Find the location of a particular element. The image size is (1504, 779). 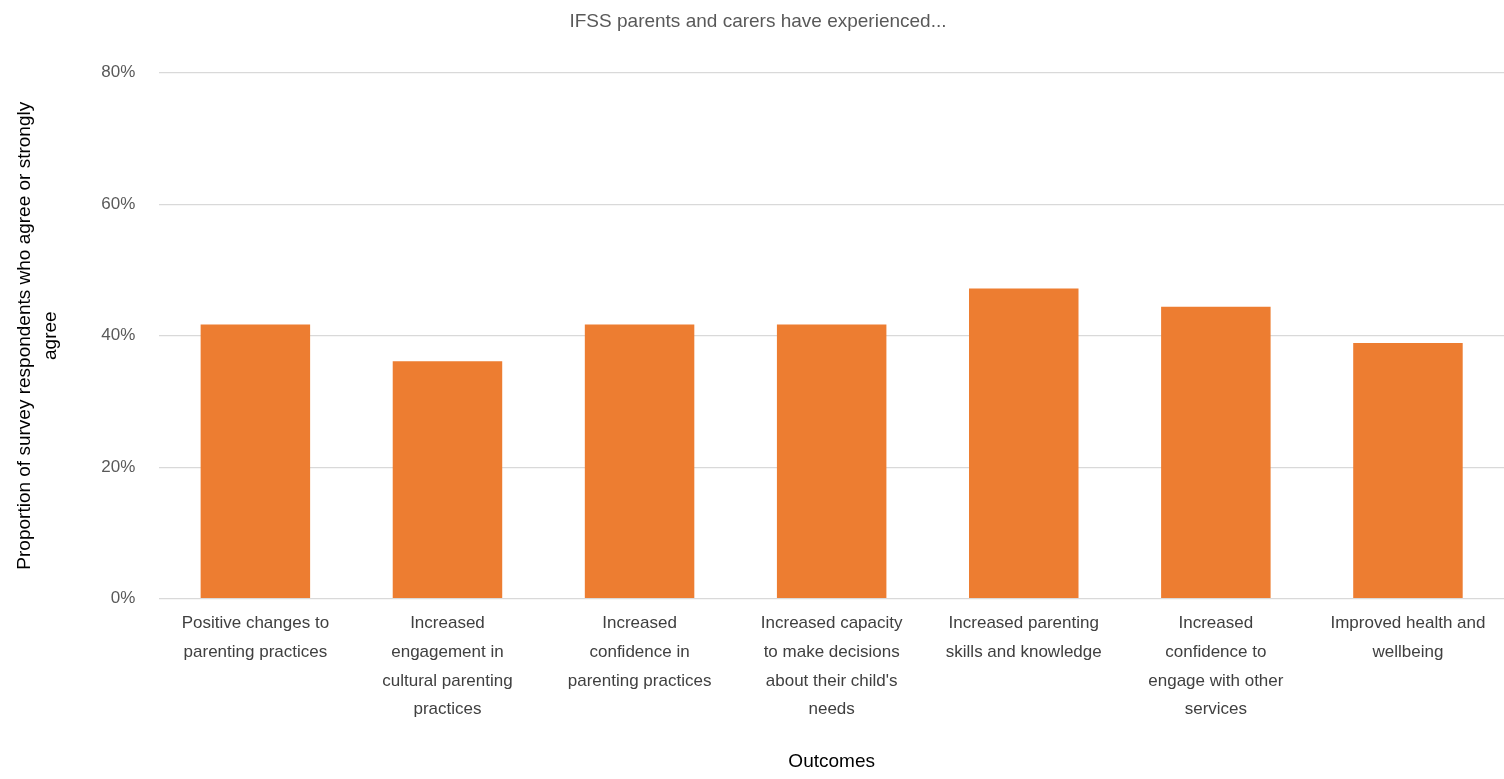

y-axis-title: Proportion of survey respondents who agree or strongly agree is located at coordinates (36, 335).